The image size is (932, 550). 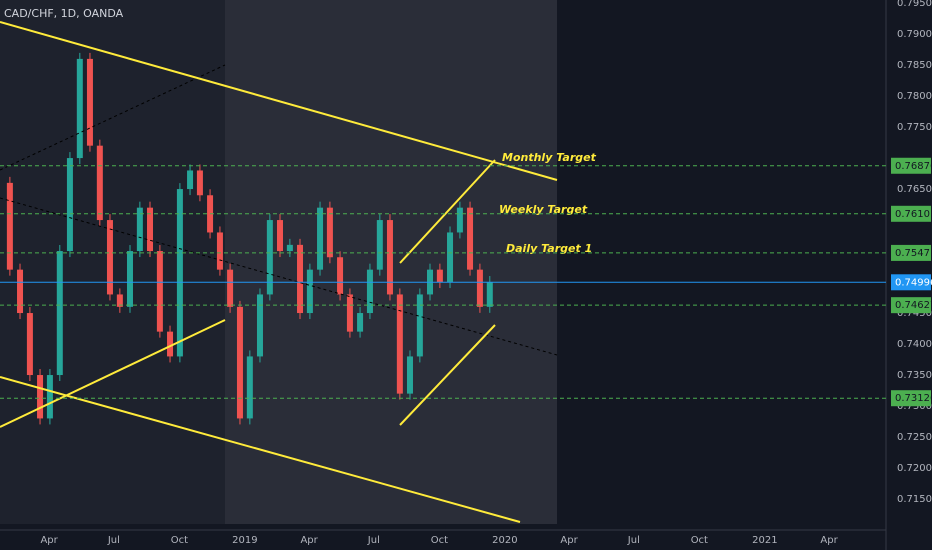 I want to click on x-tick-label: 2019, so click(x=244, y=540).